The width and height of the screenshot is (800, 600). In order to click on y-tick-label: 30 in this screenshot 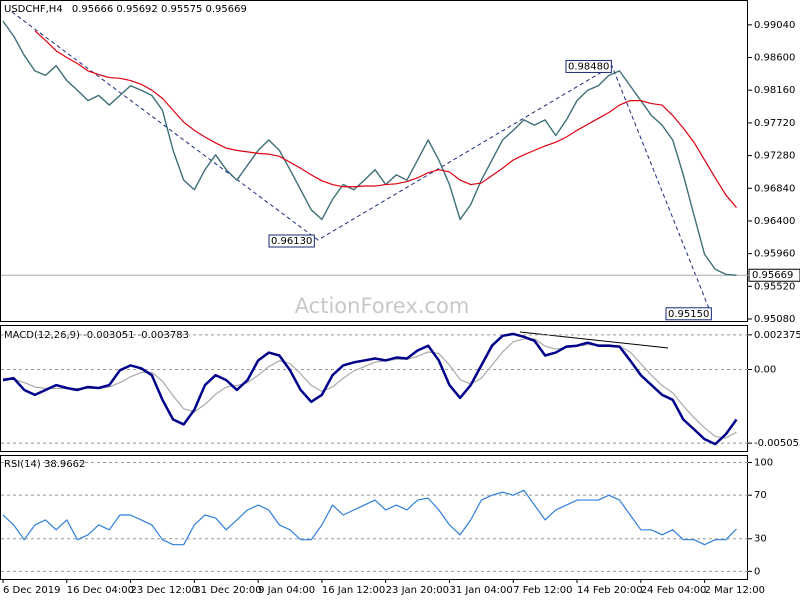, I will do `click(760, 539)`.